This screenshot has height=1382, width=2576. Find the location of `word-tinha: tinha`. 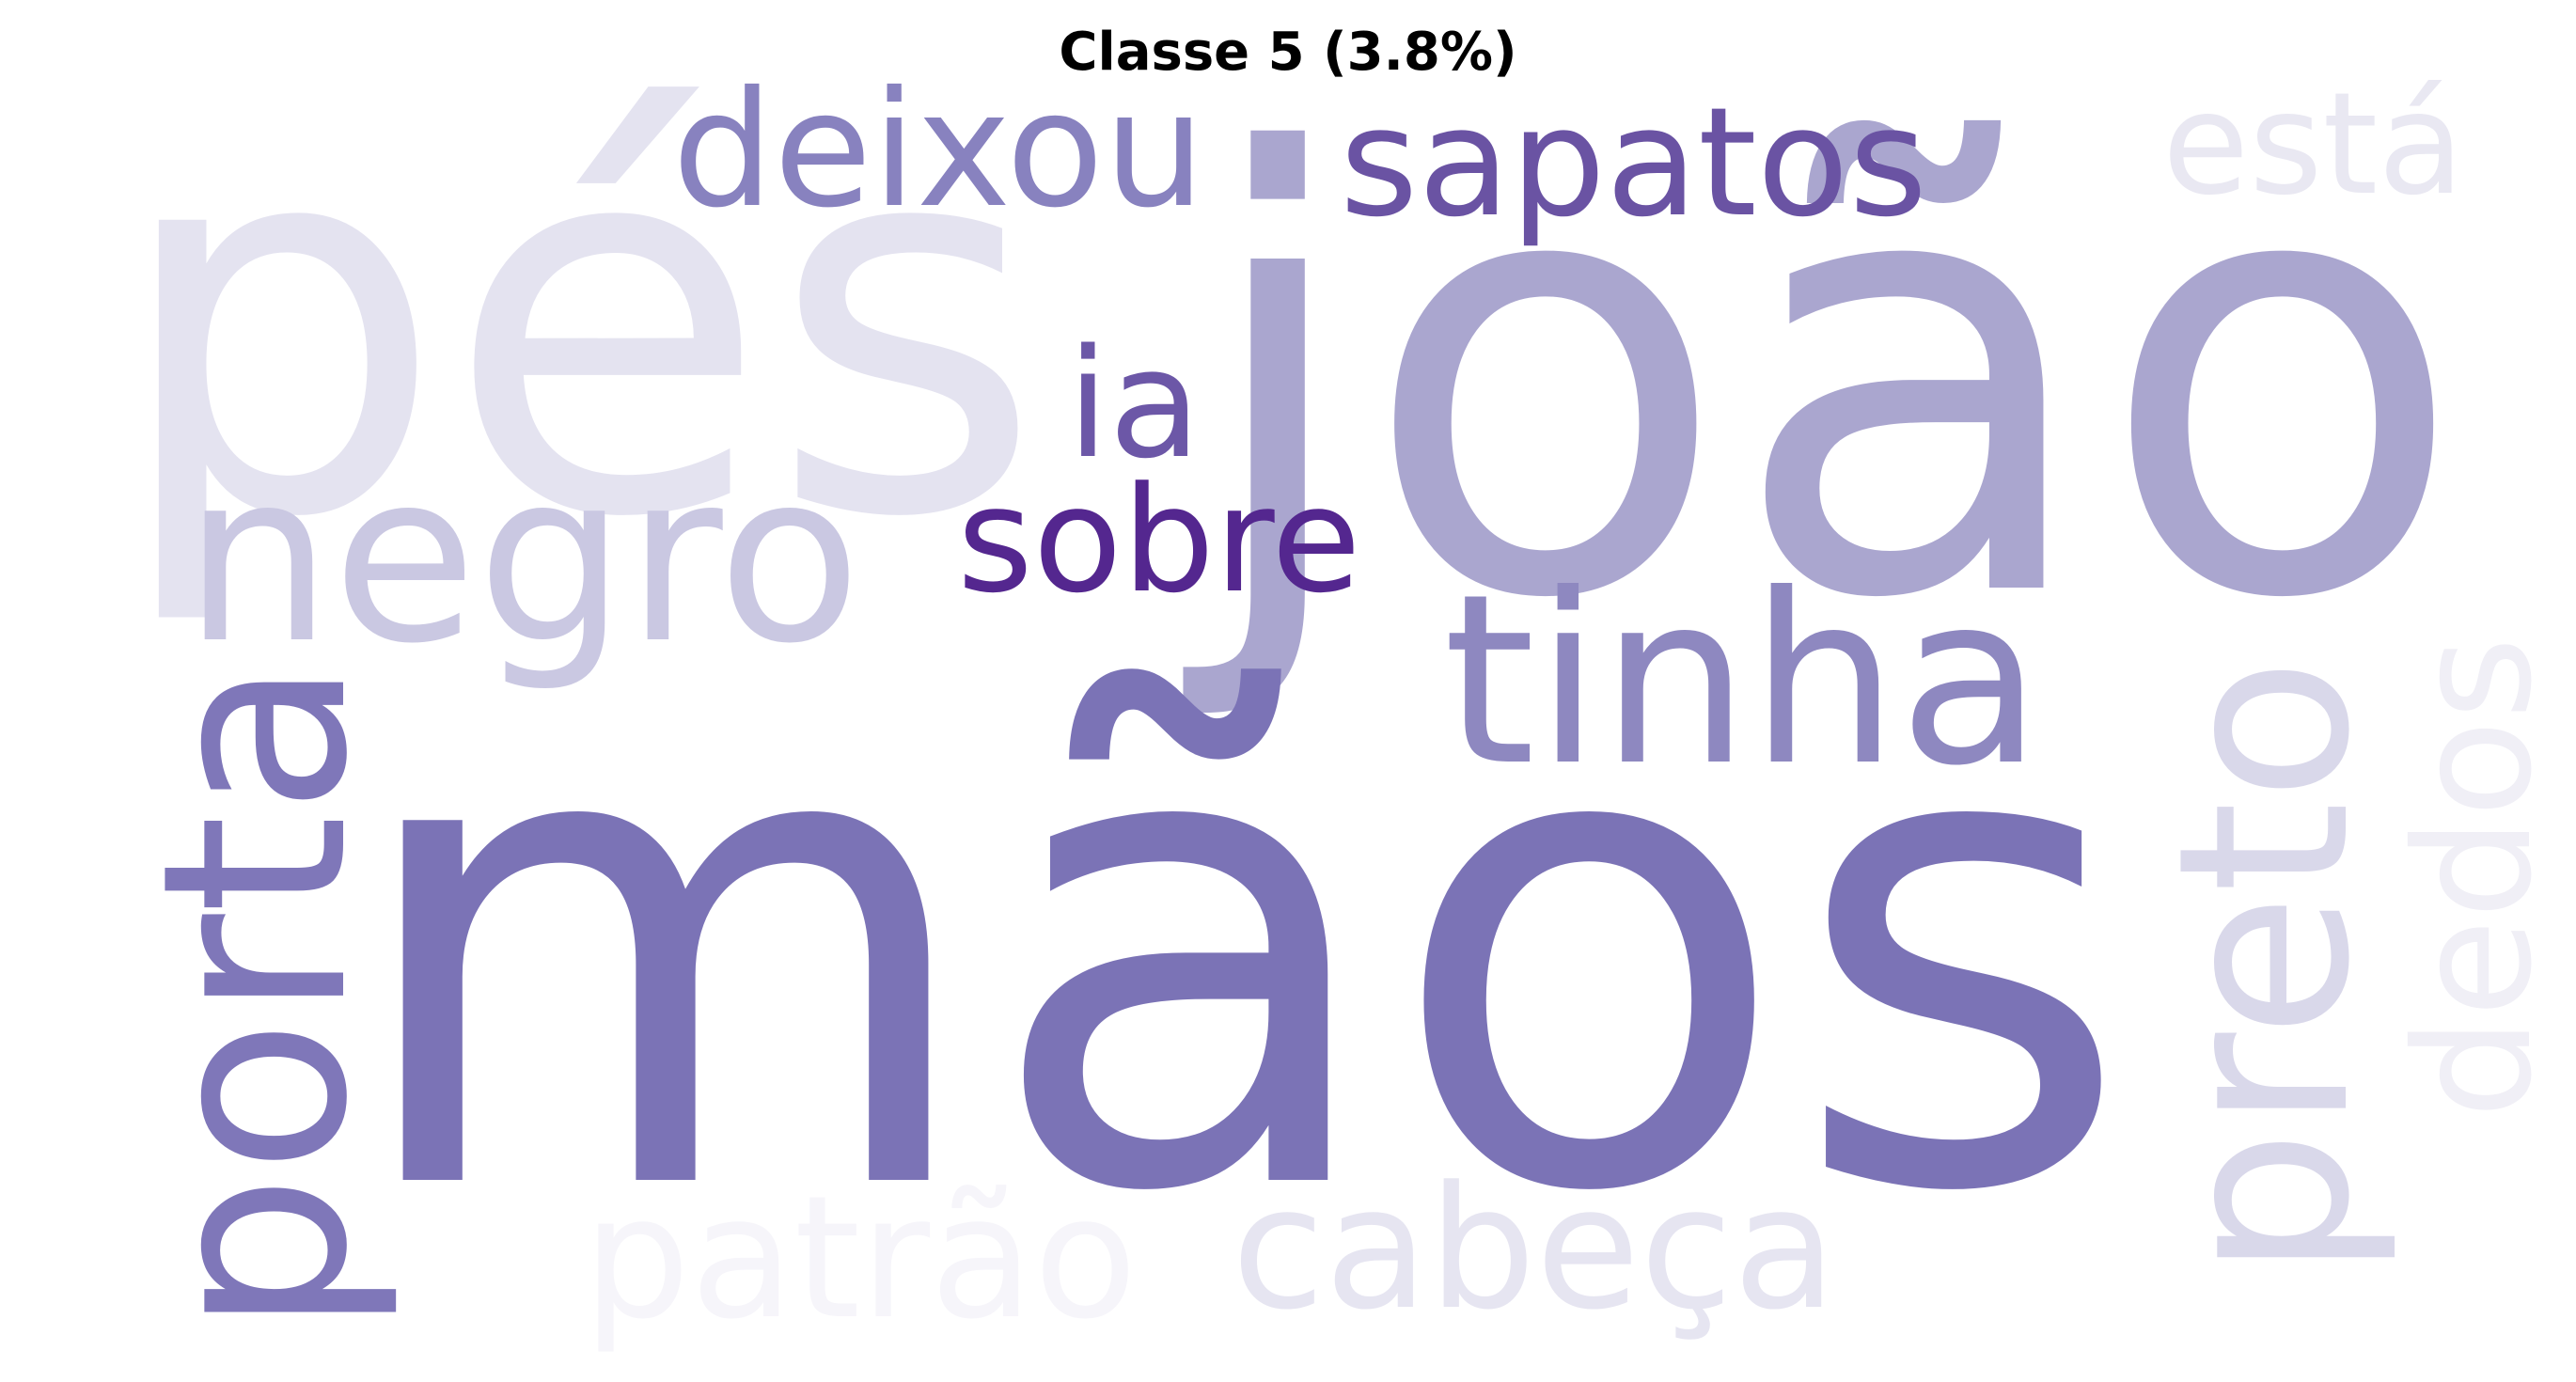

word-tinha: tinha is located at coordinates (1743, 680).